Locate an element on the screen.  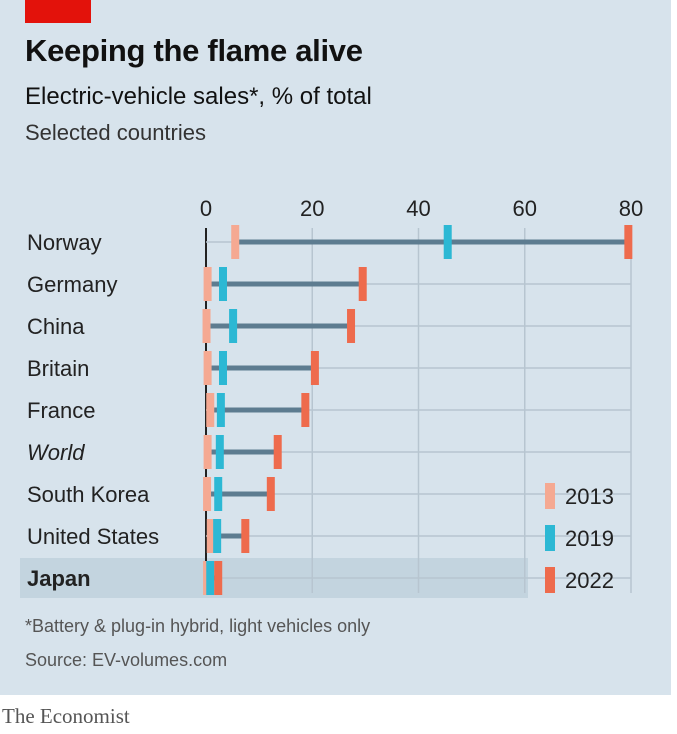
x-tick-label: 0 is located at coordinates (206, 208).